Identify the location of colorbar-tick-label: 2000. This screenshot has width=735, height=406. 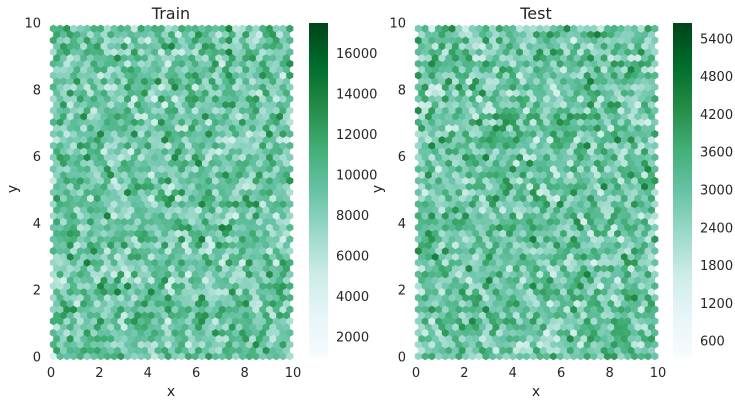
(352, 337).